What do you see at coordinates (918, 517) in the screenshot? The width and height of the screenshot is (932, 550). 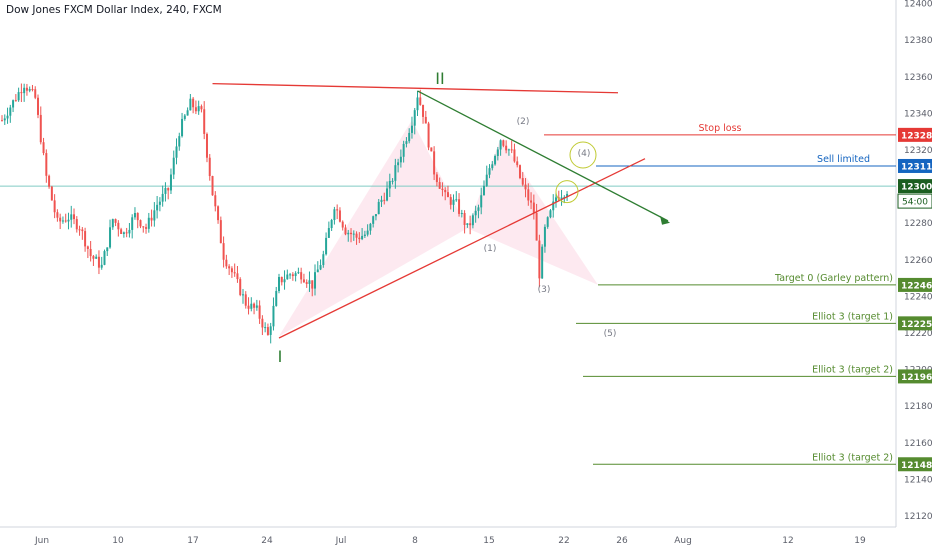 I see `y-tick-label: 12120` at bounding box center [918, 517].